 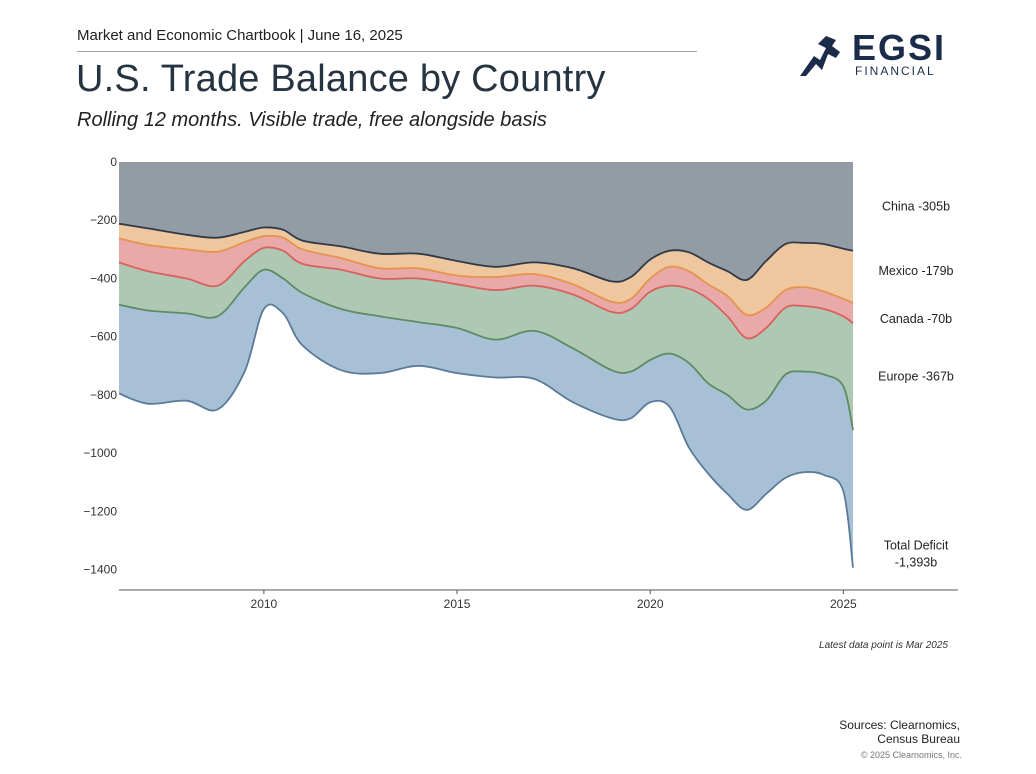 I want to click on band-china, so click(x=486, y=222).